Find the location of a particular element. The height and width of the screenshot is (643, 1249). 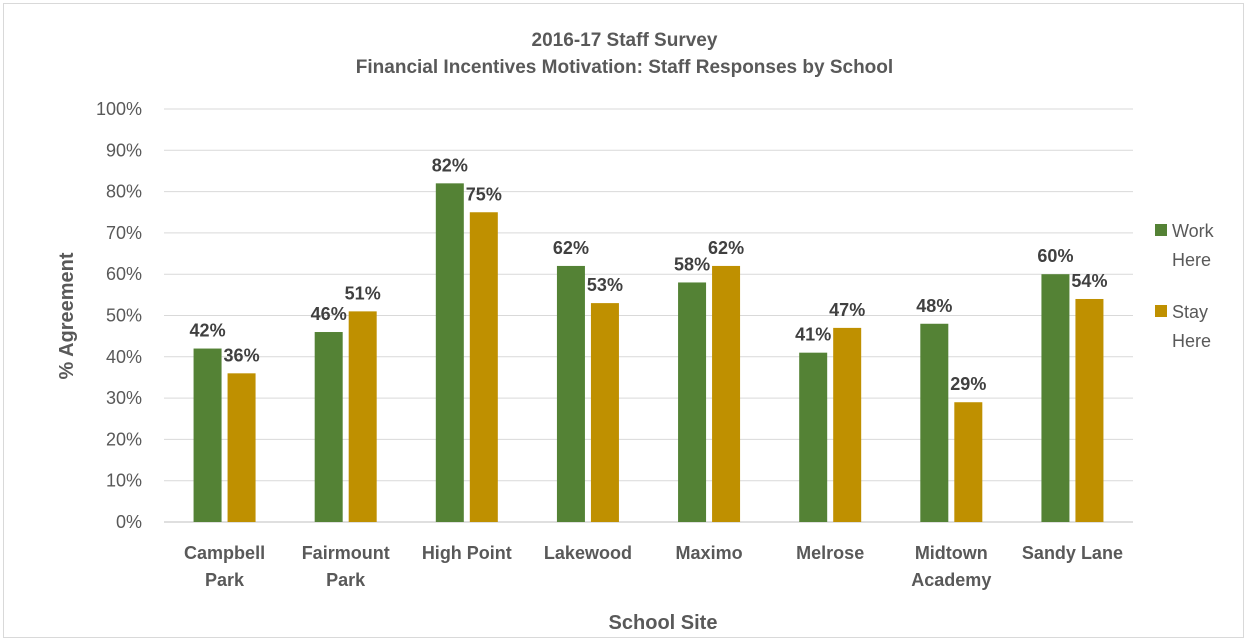

y-tick-label: 50% is located at coordinates (124, 316).